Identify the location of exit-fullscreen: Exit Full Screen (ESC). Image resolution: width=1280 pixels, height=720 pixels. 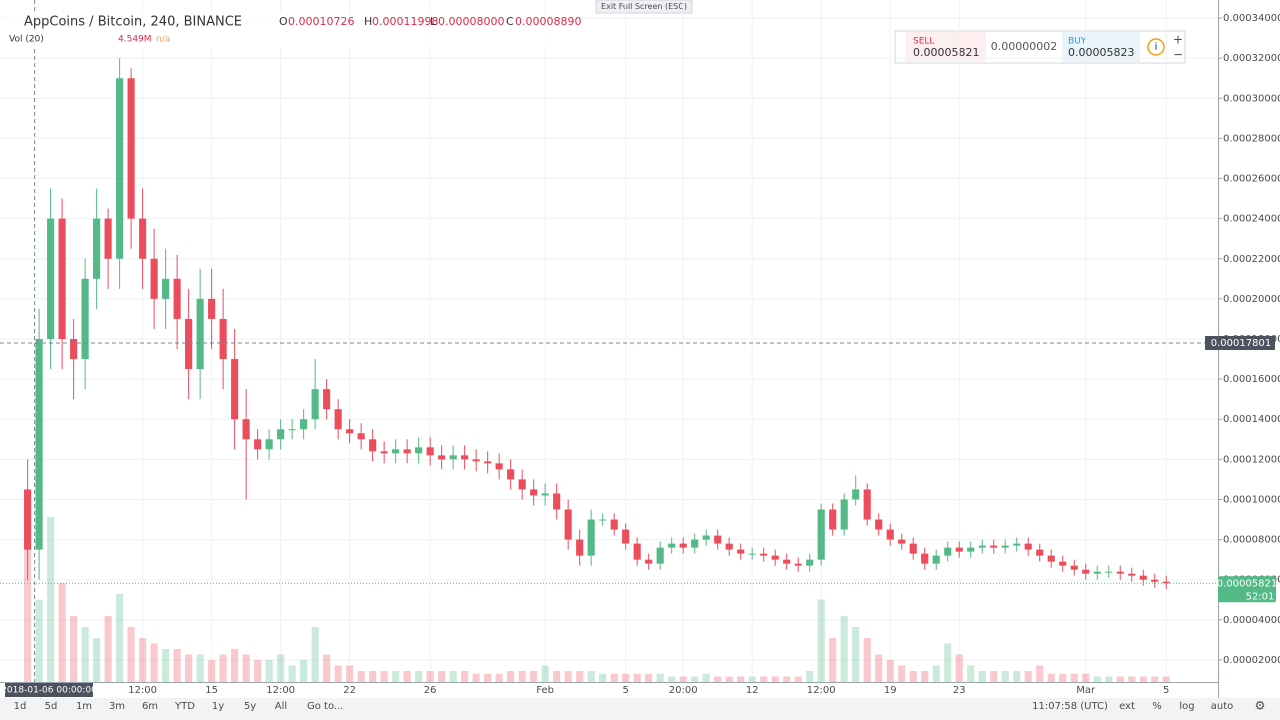
(644, 6).